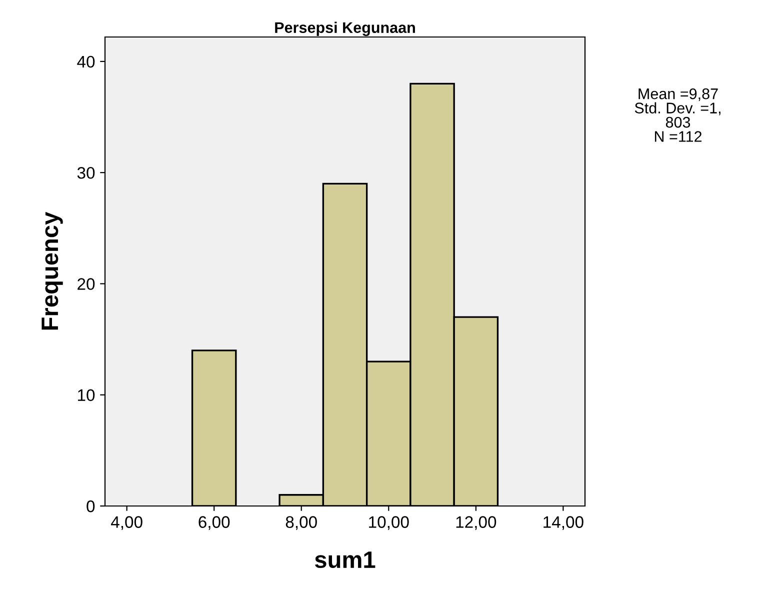 This screenshot has height=605, width=759. I want to click on x-tick-label: 6,00, so click(214, 523).